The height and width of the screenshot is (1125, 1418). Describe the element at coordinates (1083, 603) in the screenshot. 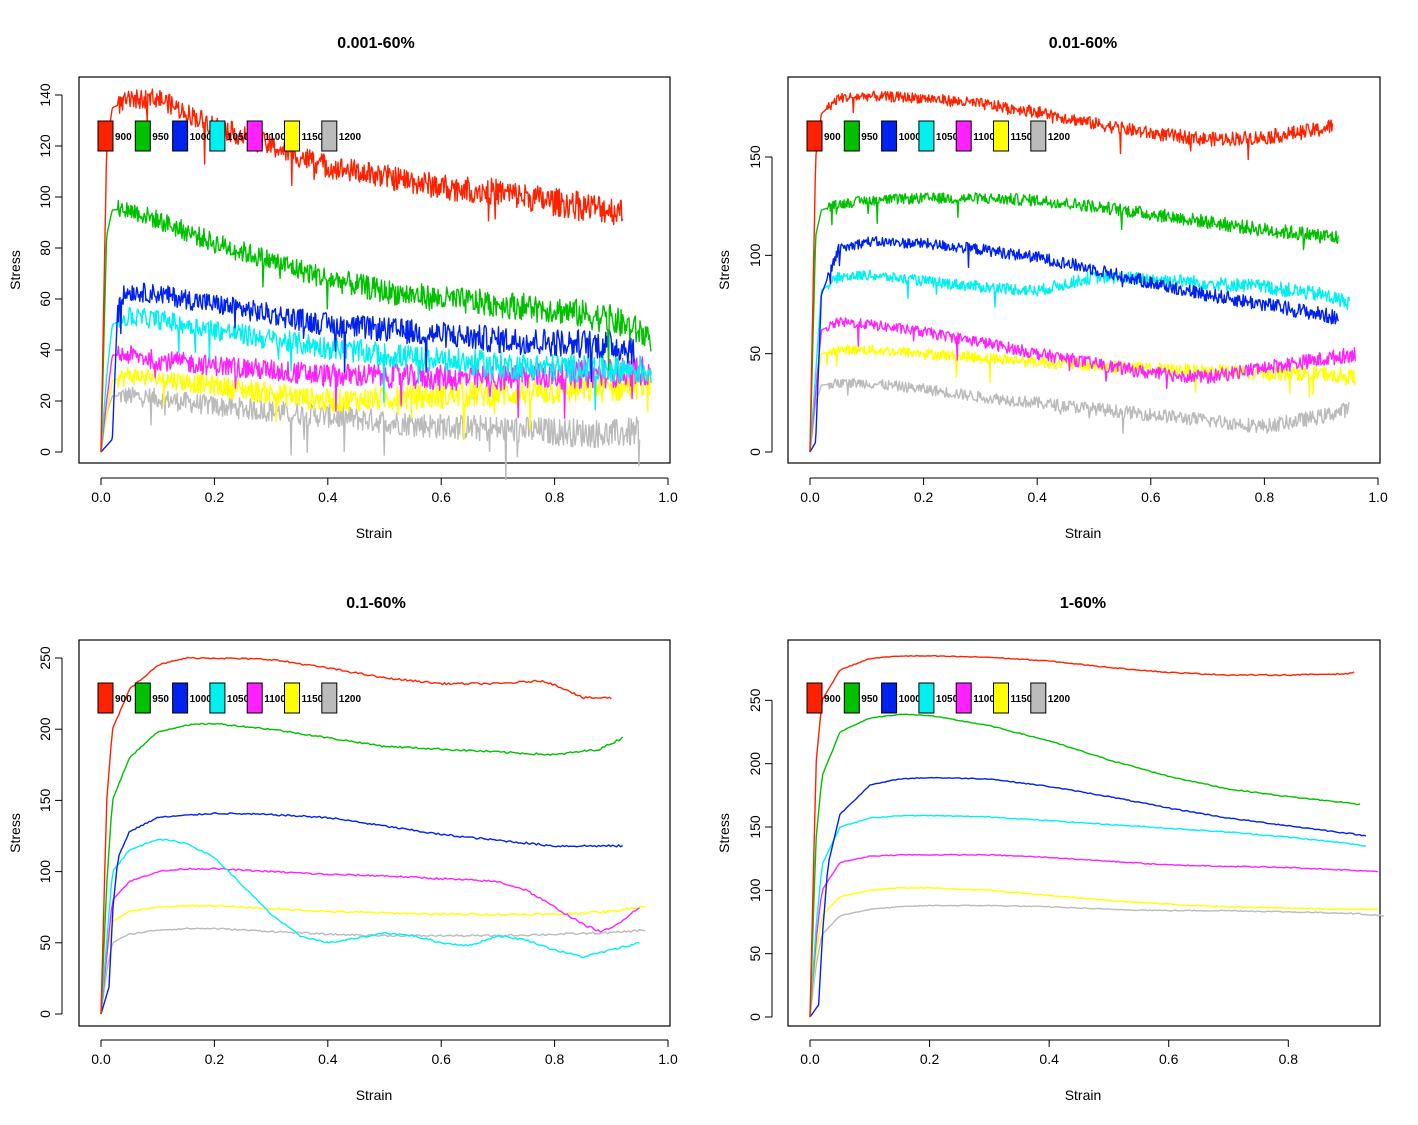

I see `chart-title: 1-60%` at that location.